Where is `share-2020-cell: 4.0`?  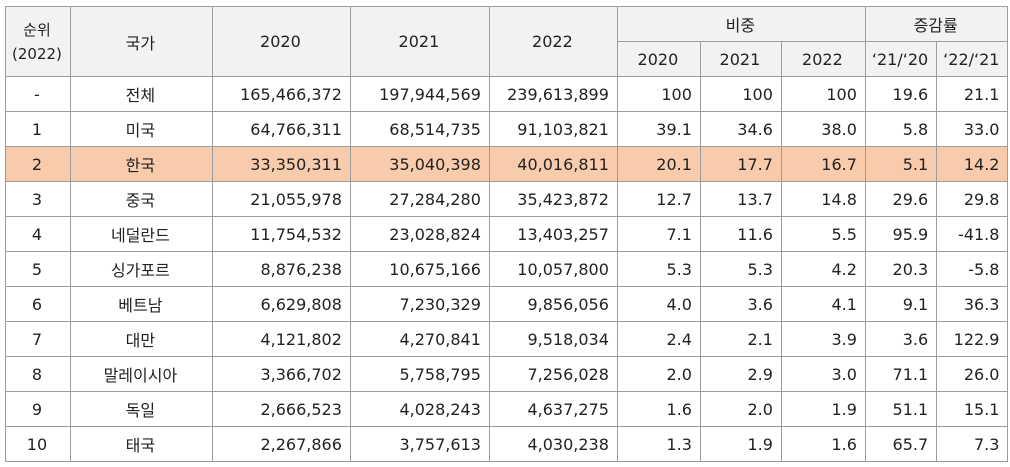 share-2020-cell: 4.0 is located at coordinates (658, 304).